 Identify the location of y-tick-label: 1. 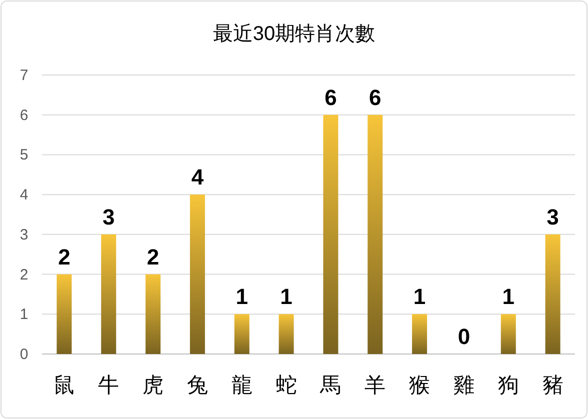
(24, 315).